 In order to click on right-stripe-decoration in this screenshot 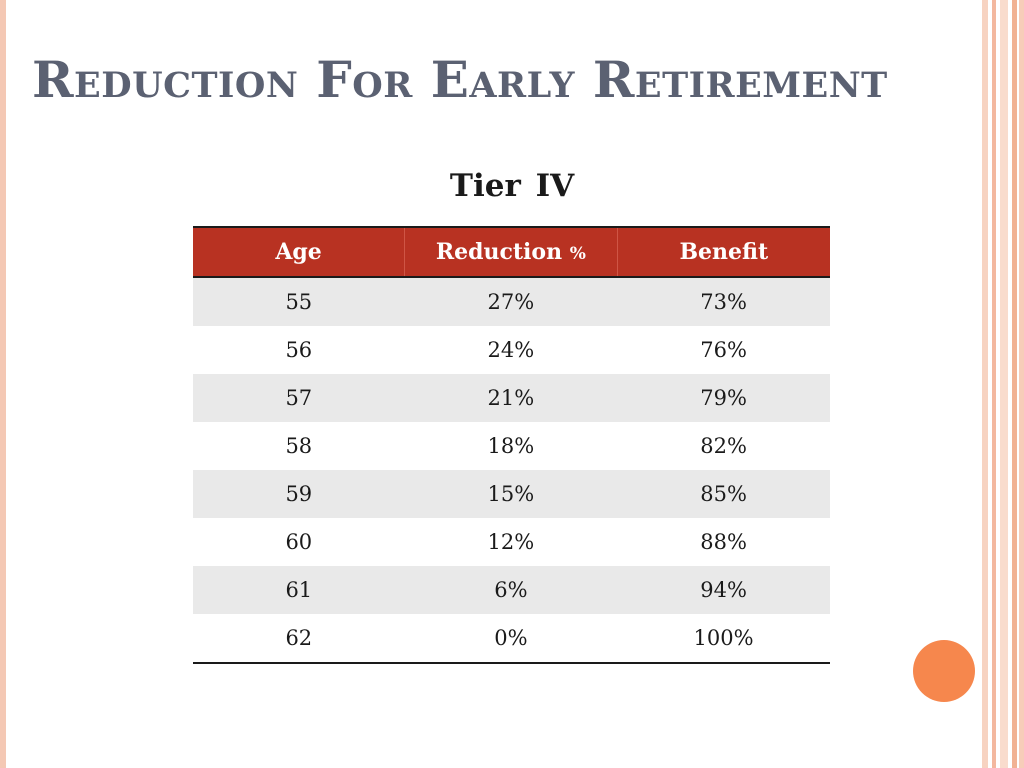, I will do `click(1003, 384)`.